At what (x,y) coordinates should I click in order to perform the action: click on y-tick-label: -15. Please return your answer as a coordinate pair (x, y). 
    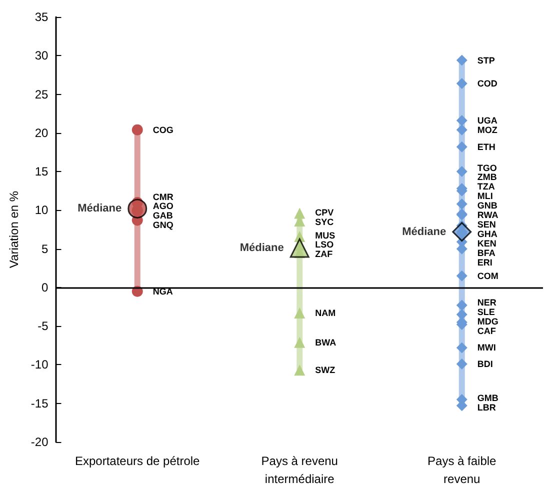
    Looking at the image, I should click on (39, 403).